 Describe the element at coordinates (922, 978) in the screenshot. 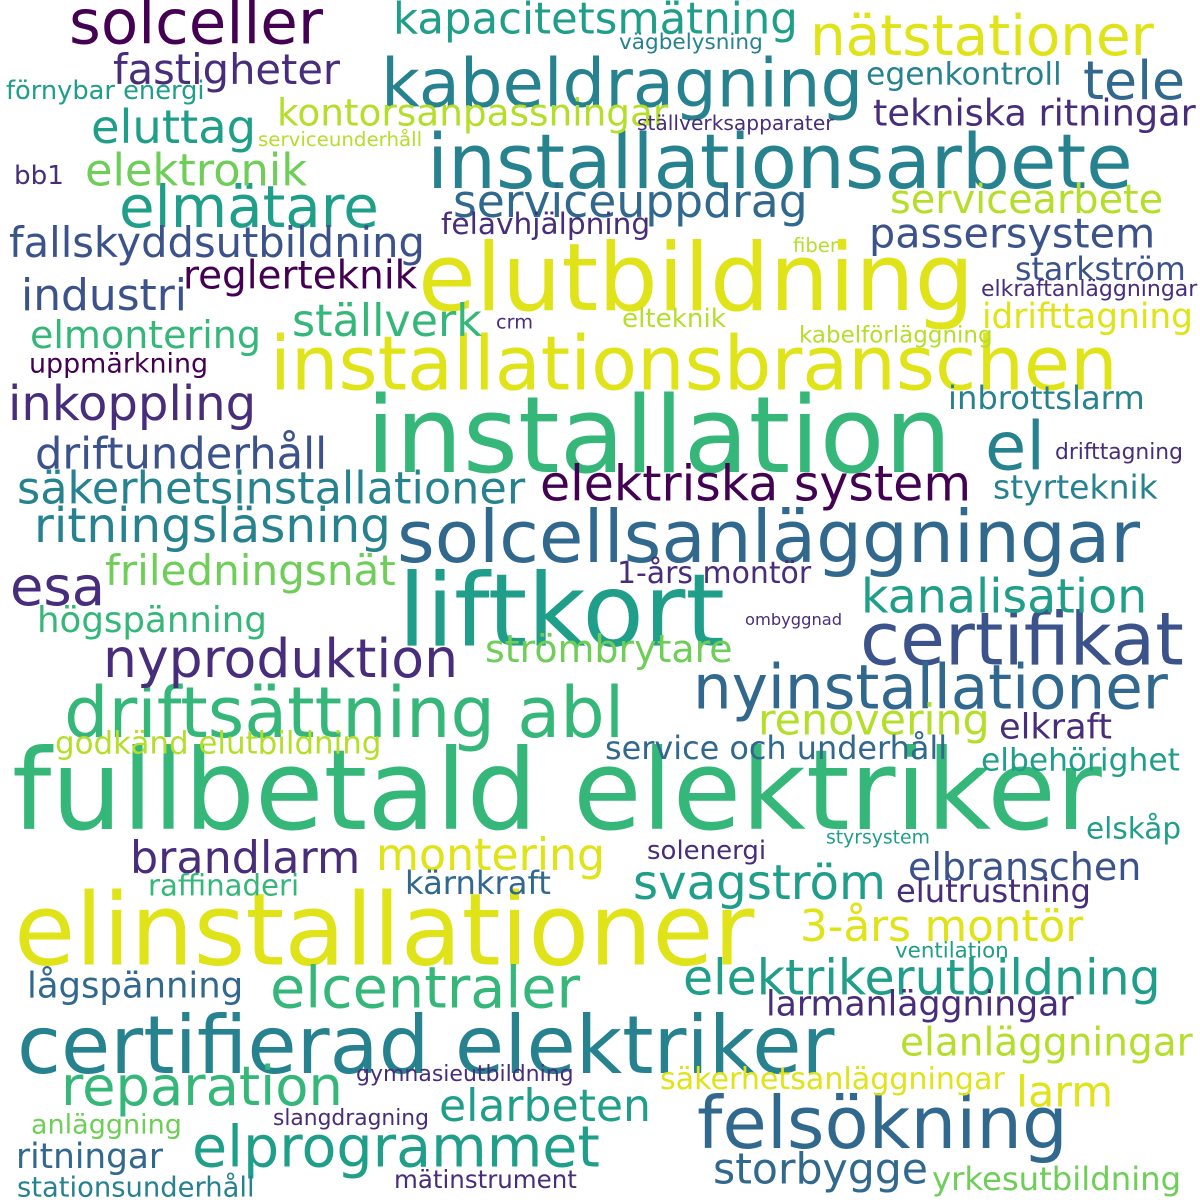

I see `word-elektrikerutbildning: elektrikerutbildning` at that location.